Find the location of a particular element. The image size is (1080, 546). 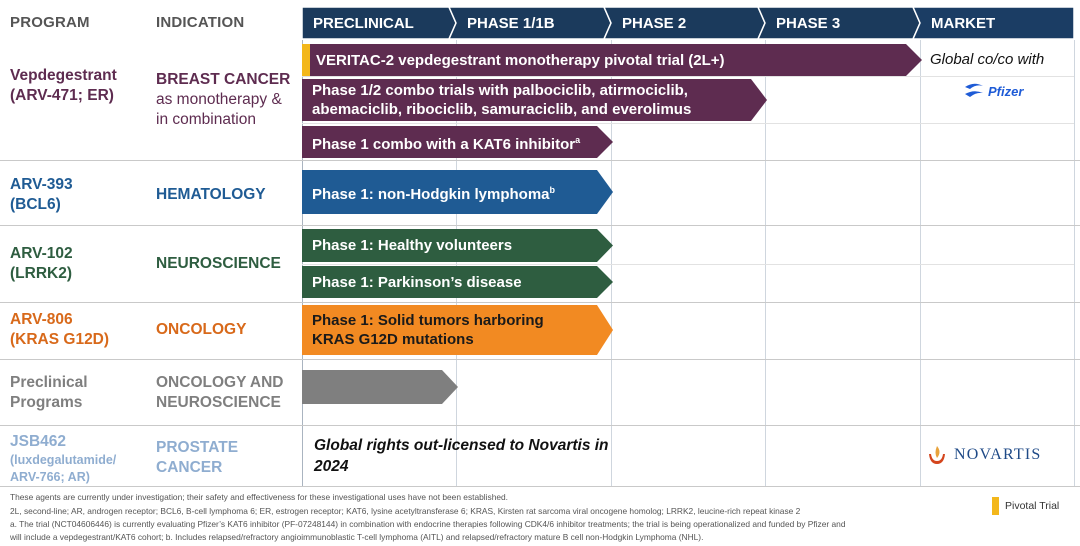

trial-bar-label: Phase 1: Parkinson’s disease is located at coordinates (449, 282).